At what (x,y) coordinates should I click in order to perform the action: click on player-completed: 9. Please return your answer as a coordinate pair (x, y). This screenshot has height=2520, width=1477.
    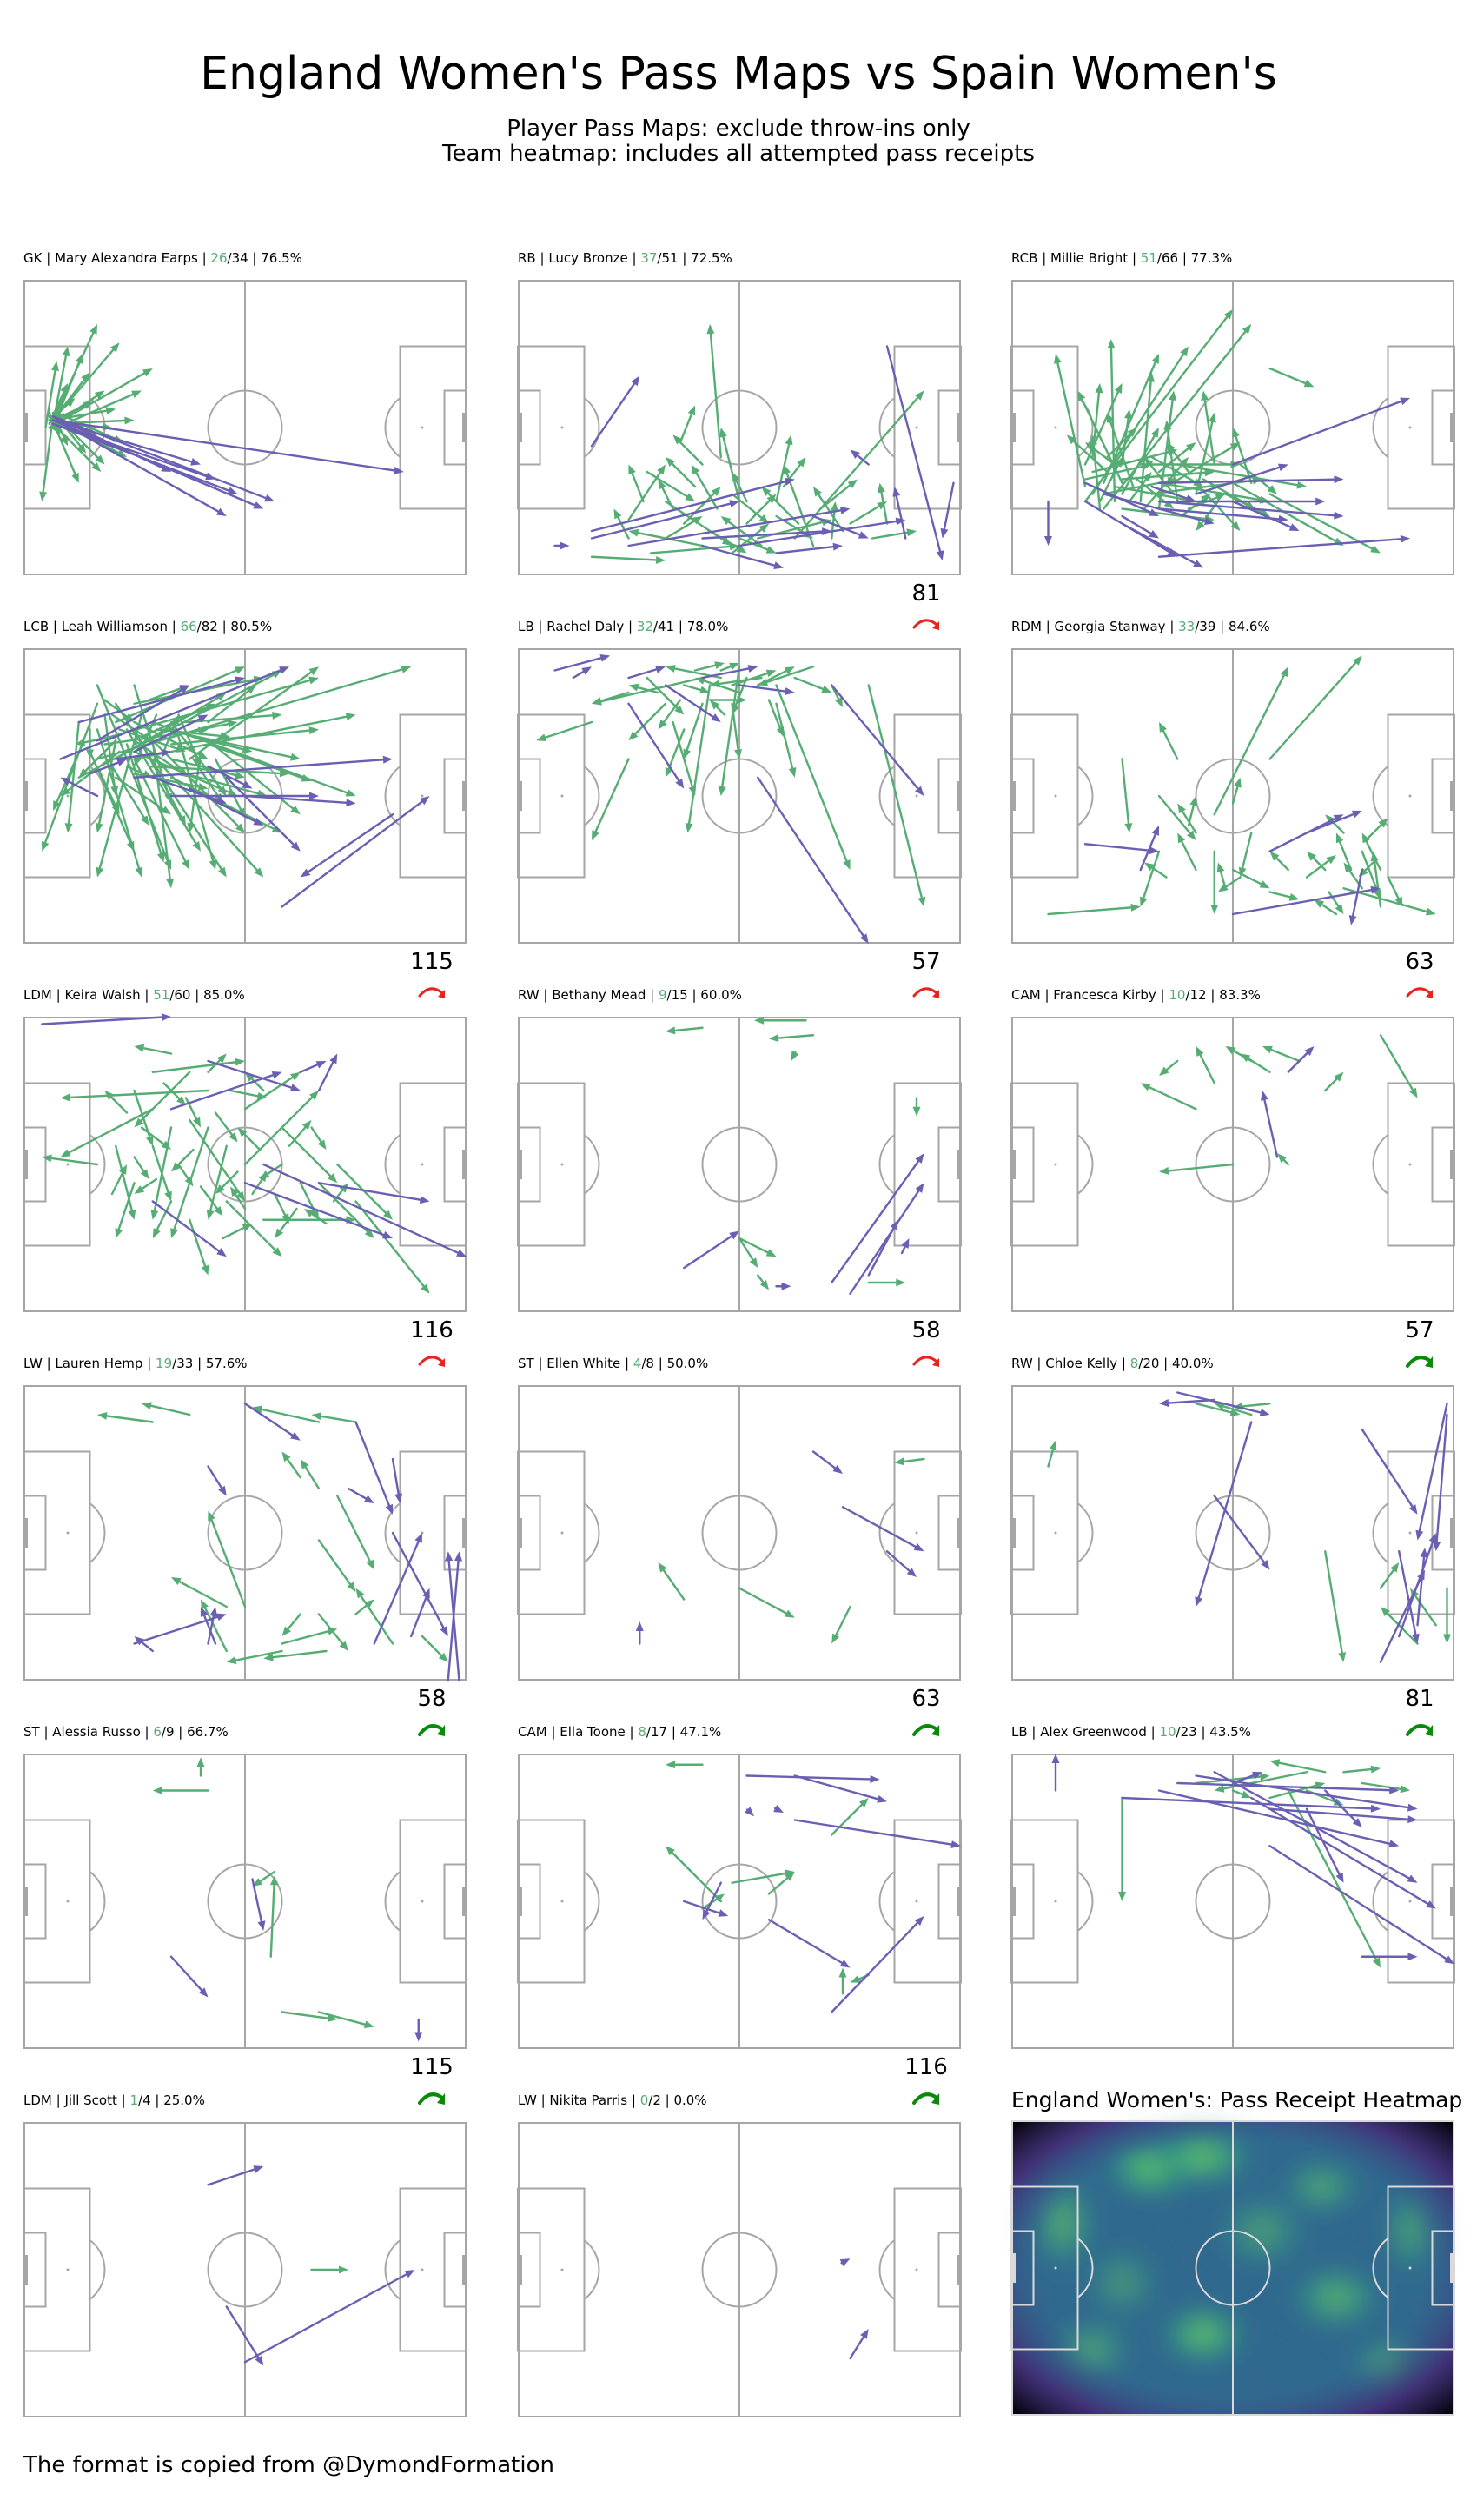
    Looking at the image, I should click on (662, 995).